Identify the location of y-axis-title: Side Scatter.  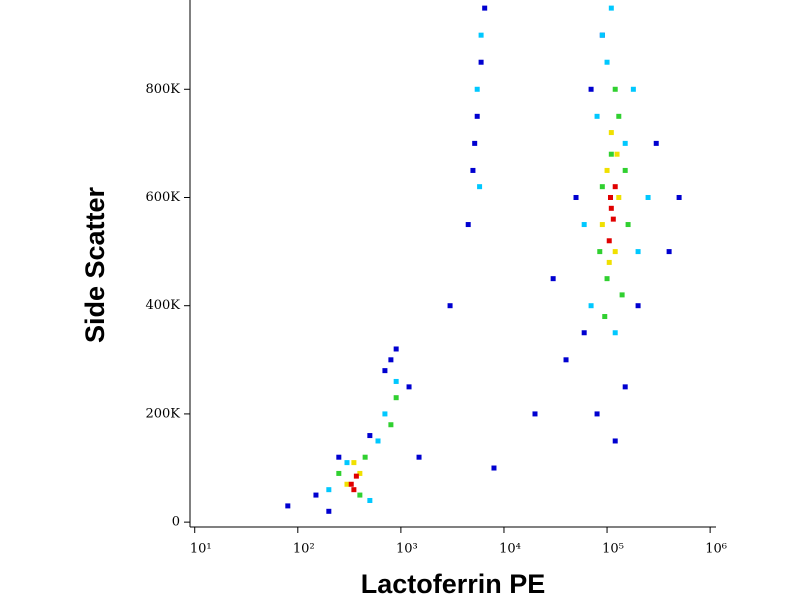
(95, 264).